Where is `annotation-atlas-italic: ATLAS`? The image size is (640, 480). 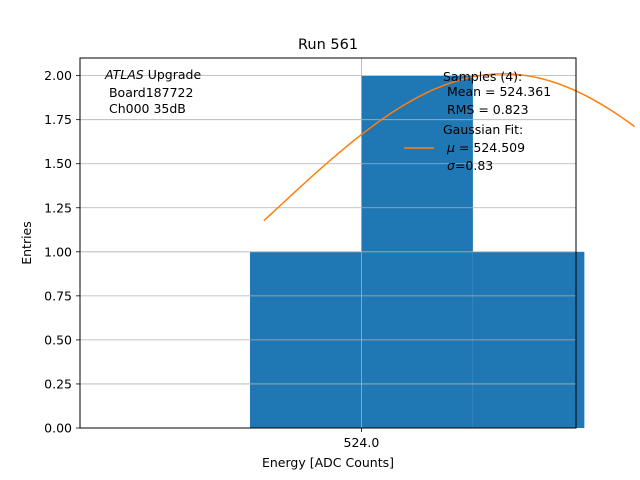
annotation-atlas-italic: ATLAS is located at coordinates (124, 74).